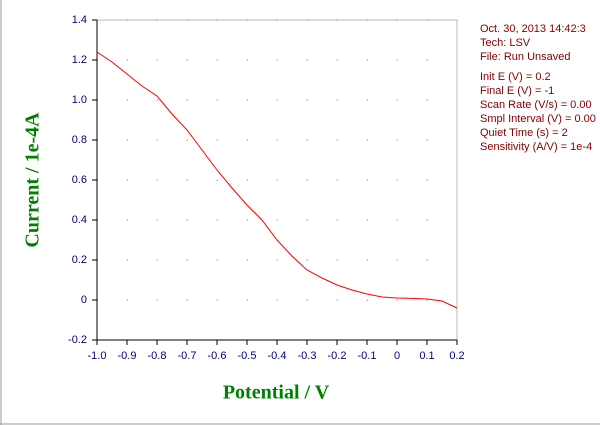 Image resolution: width=600 pixels, height=425 pixels. What do you see at coordinates (33, 180) in the screenshot?
I see `y-axis-title: Current / 1e-4A` at bounding box center [33, 180].